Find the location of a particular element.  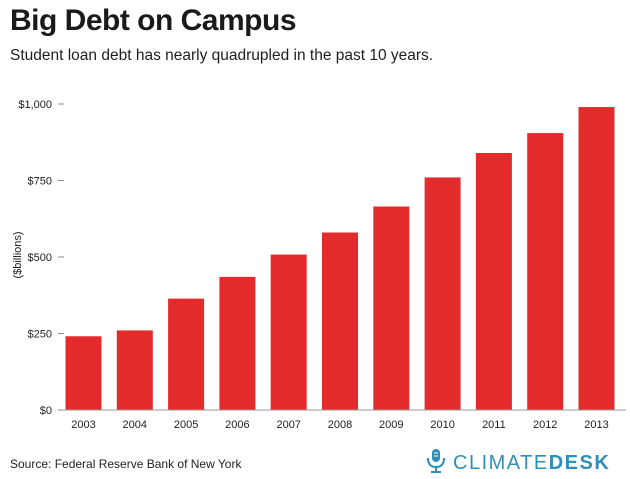

bar-2011 is located at coordinates (493, 281).